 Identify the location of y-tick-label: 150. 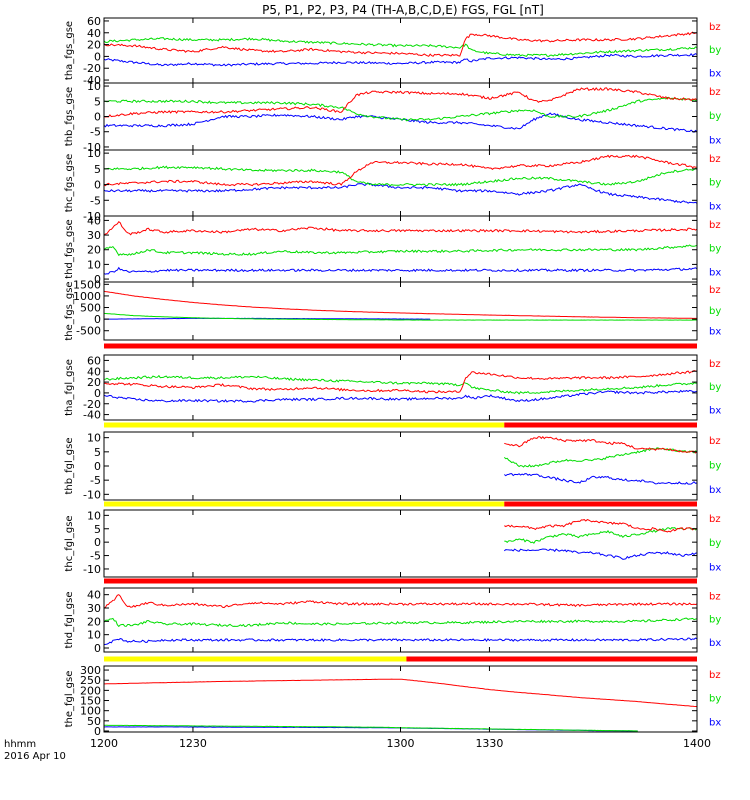
(90, 701).